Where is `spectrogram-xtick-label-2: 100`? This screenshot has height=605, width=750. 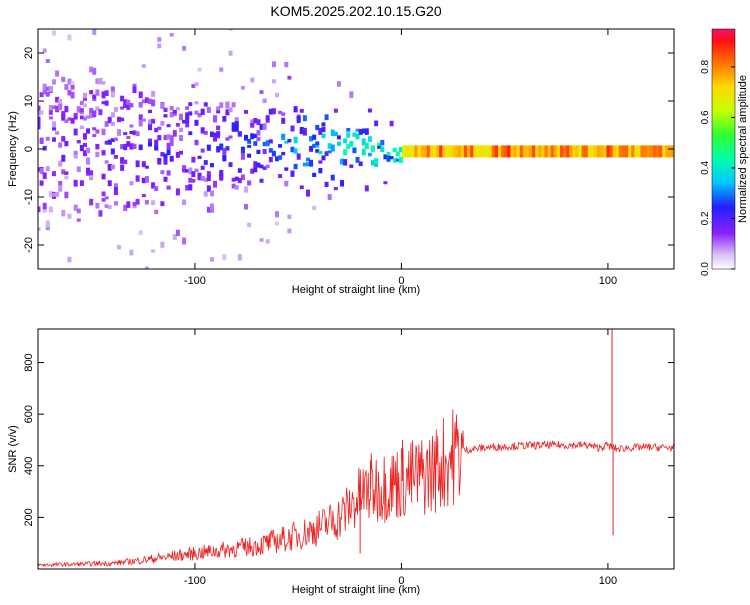 spectrogram-xtick-label-2: 100 is located at coordinates (608, 281).